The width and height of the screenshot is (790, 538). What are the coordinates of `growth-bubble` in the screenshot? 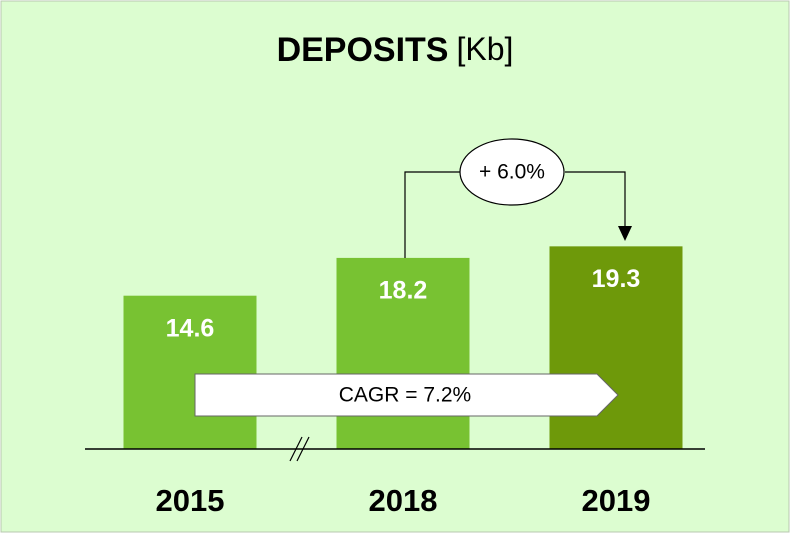 It's located at (512, 172).